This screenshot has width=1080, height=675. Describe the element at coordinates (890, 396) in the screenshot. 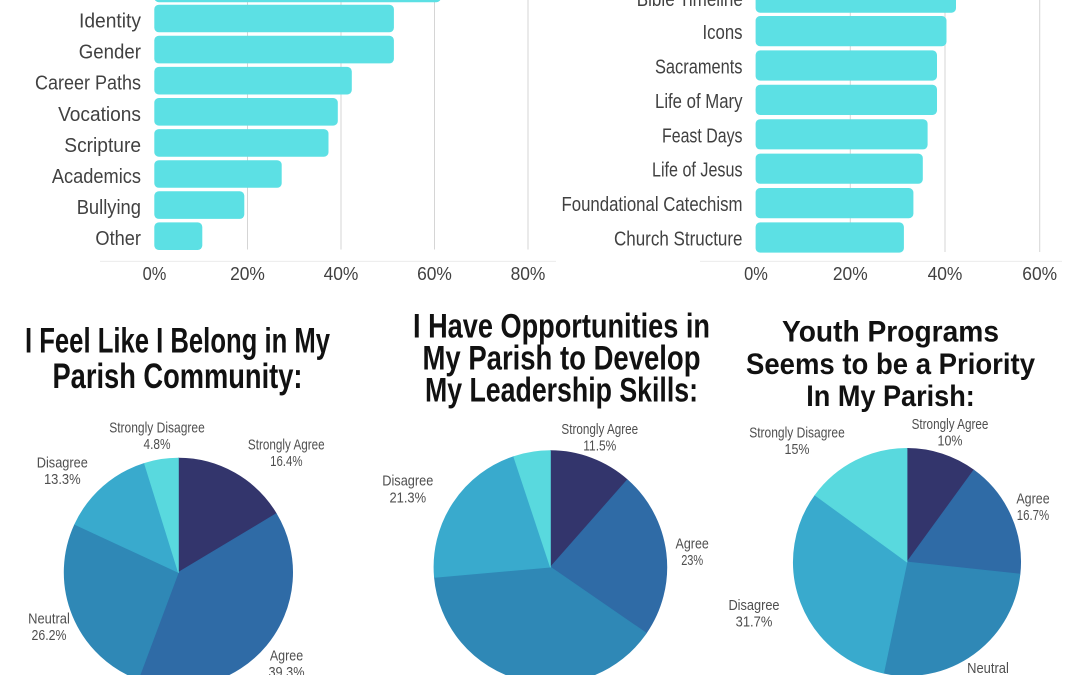

I see `svg-text: In My Parish:` at that location.